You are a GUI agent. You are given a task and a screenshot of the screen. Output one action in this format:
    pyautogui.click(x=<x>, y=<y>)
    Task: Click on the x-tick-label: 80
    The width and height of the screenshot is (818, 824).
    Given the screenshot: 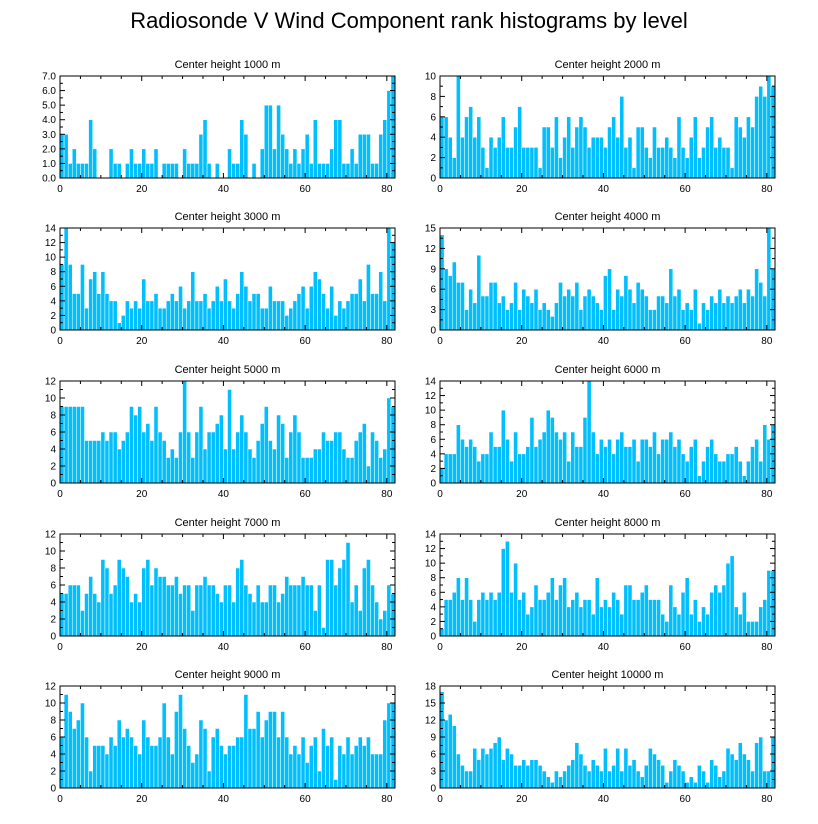 What is the action you would take?
    pyautogui.click(x=767, y=647)
    